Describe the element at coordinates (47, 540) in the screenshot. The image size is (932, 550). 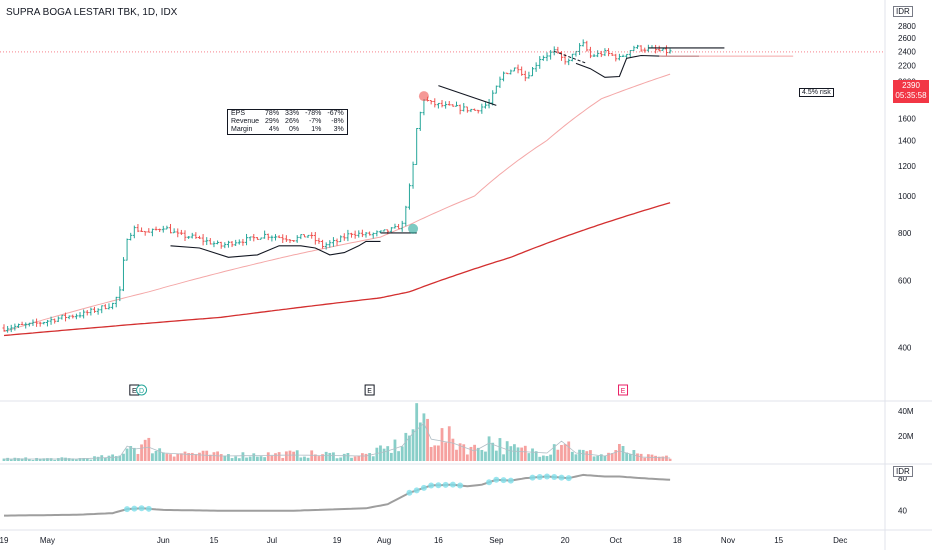
I see `time-tick-label: May` at that location.